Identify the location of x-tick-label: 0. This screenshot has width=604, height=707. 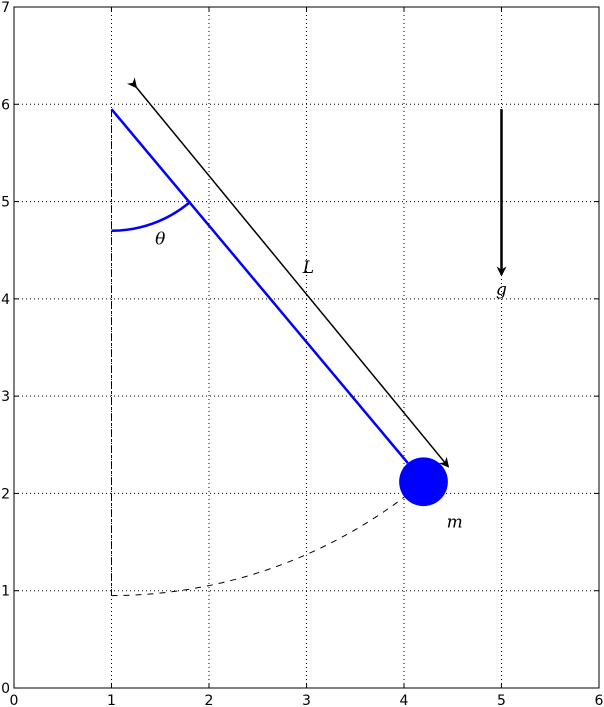
(14, 700).